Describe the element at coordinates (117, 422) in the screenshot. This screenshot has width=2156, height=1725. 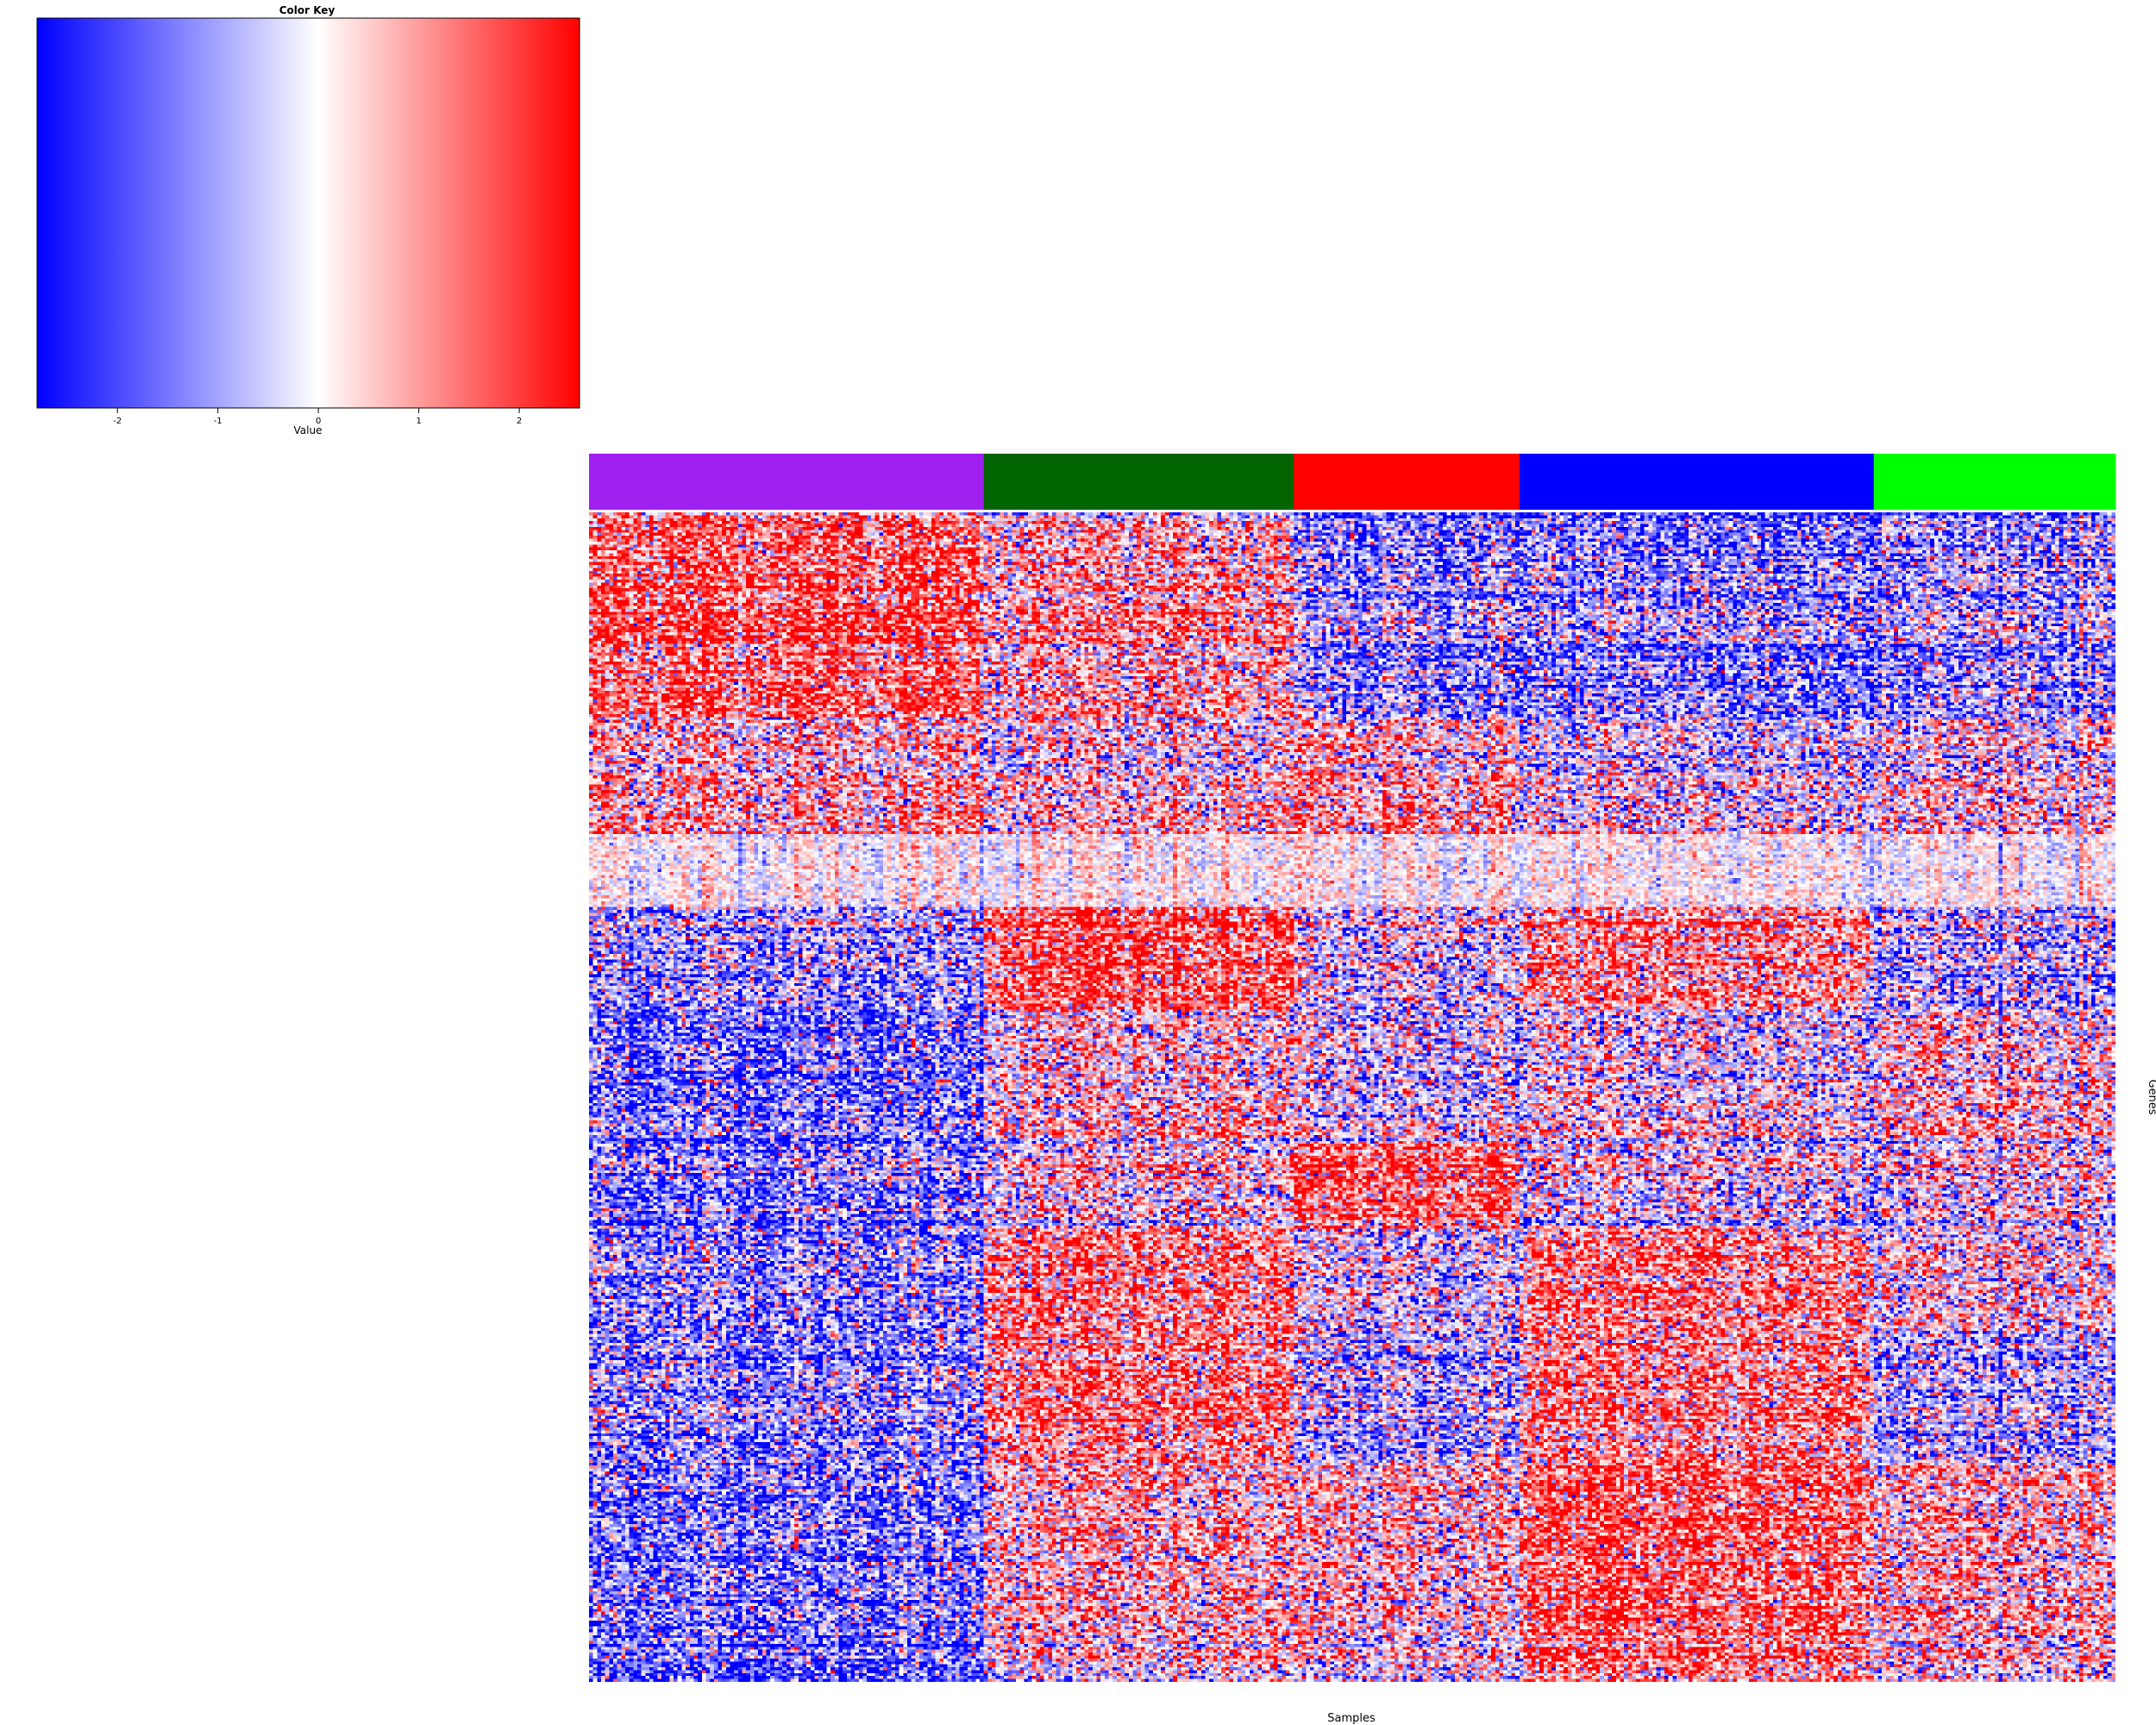
I see `color-key-tick-label: -2` at that location.